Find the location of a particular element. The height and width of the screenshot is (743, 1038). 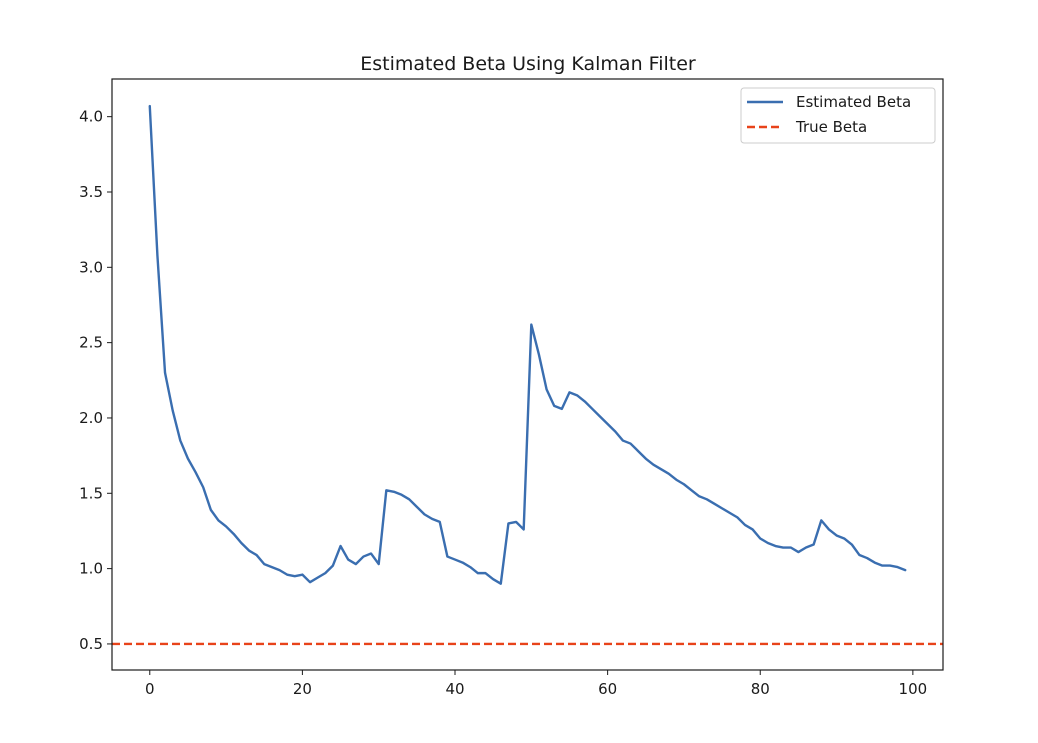

y-tick-label: 3.0 is located at coordinates (91, 267).